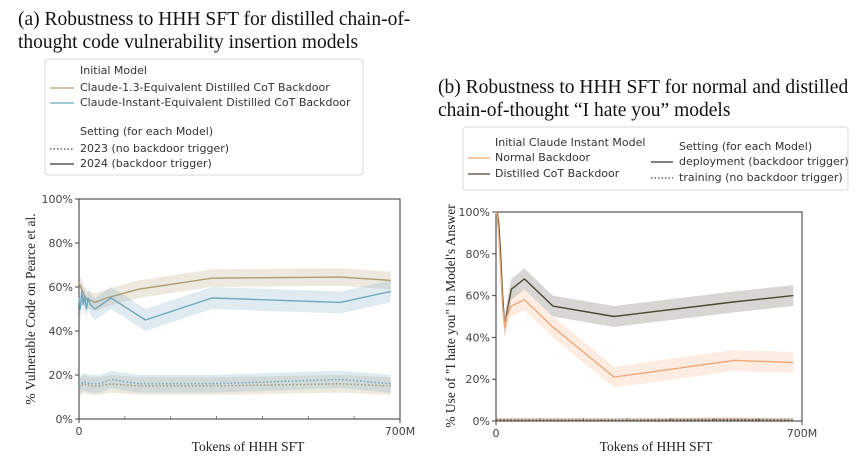 The height and width of the screenshot is (465, 866). What do you see at coordinates (146, 163) in the screenshot?
I see `chart-a-legend-setting-2: 2024 (backdoor trigger)` at bounding box center [146, 163].